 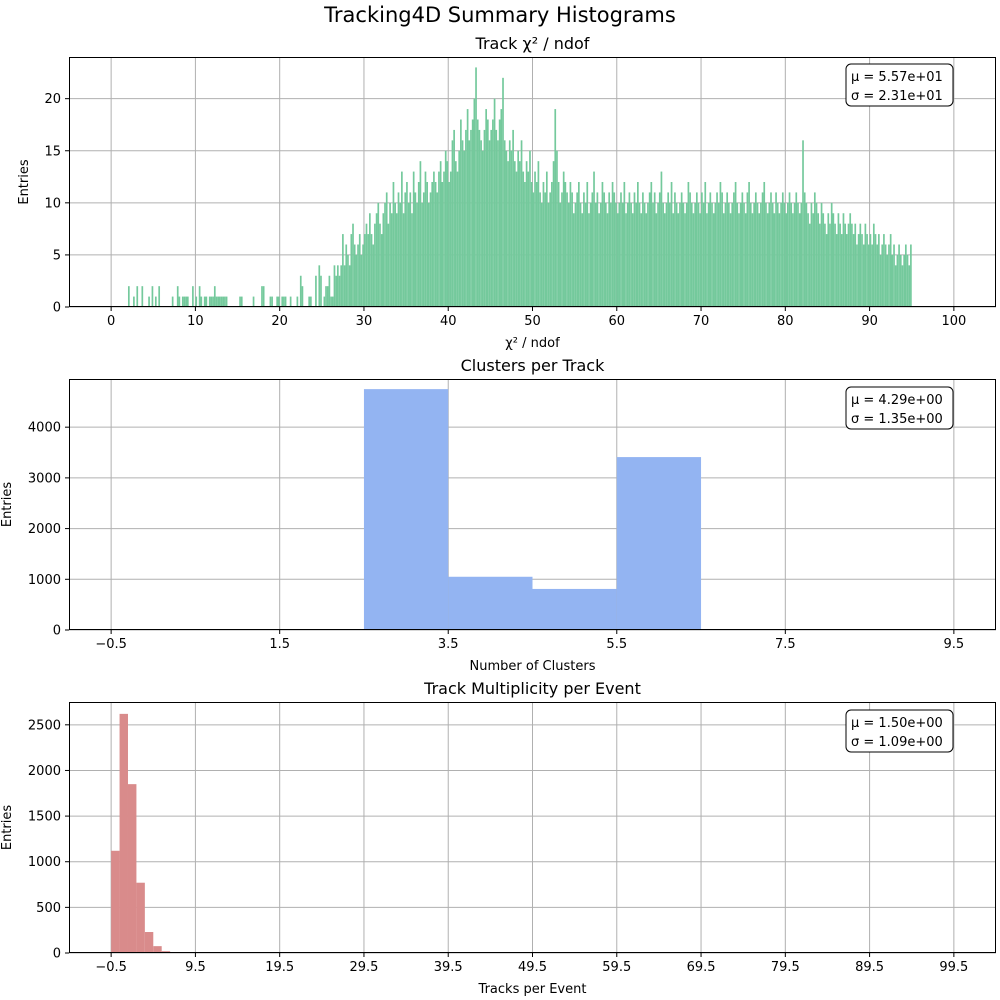 What do you see at coordinates (616, 967) in the screenshot?
I see `x-tick-label: 59.5` at bounding box center [616, 967].